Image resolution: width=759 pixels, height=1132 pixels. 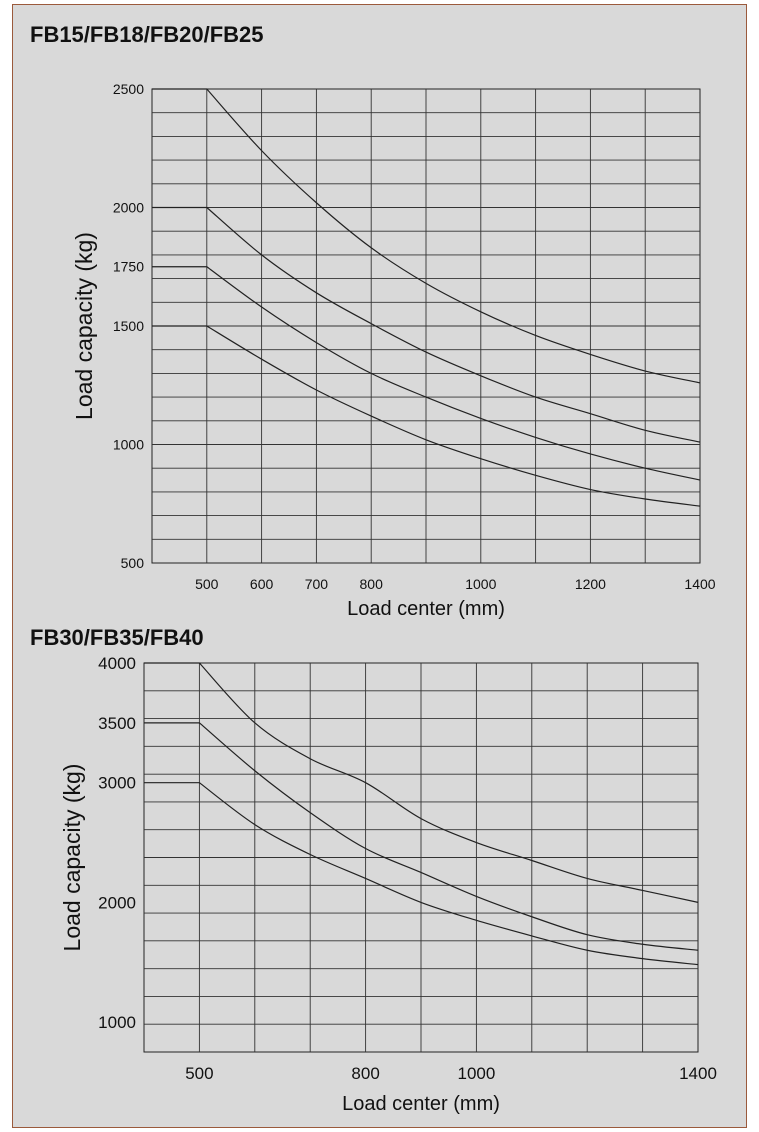 I want to click on y-tick-label-2: 3000, so click(x=117, y=783).